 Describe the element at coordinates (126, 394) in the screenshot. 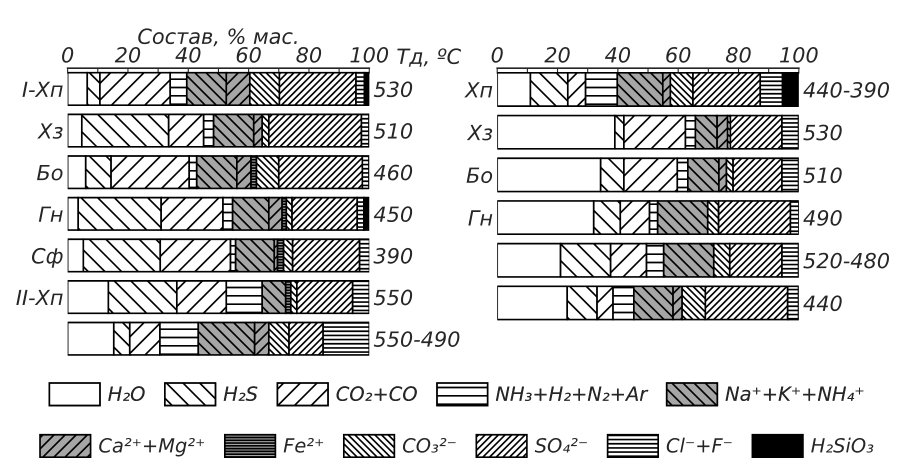

I see `legend-label: H₂O` at that location.